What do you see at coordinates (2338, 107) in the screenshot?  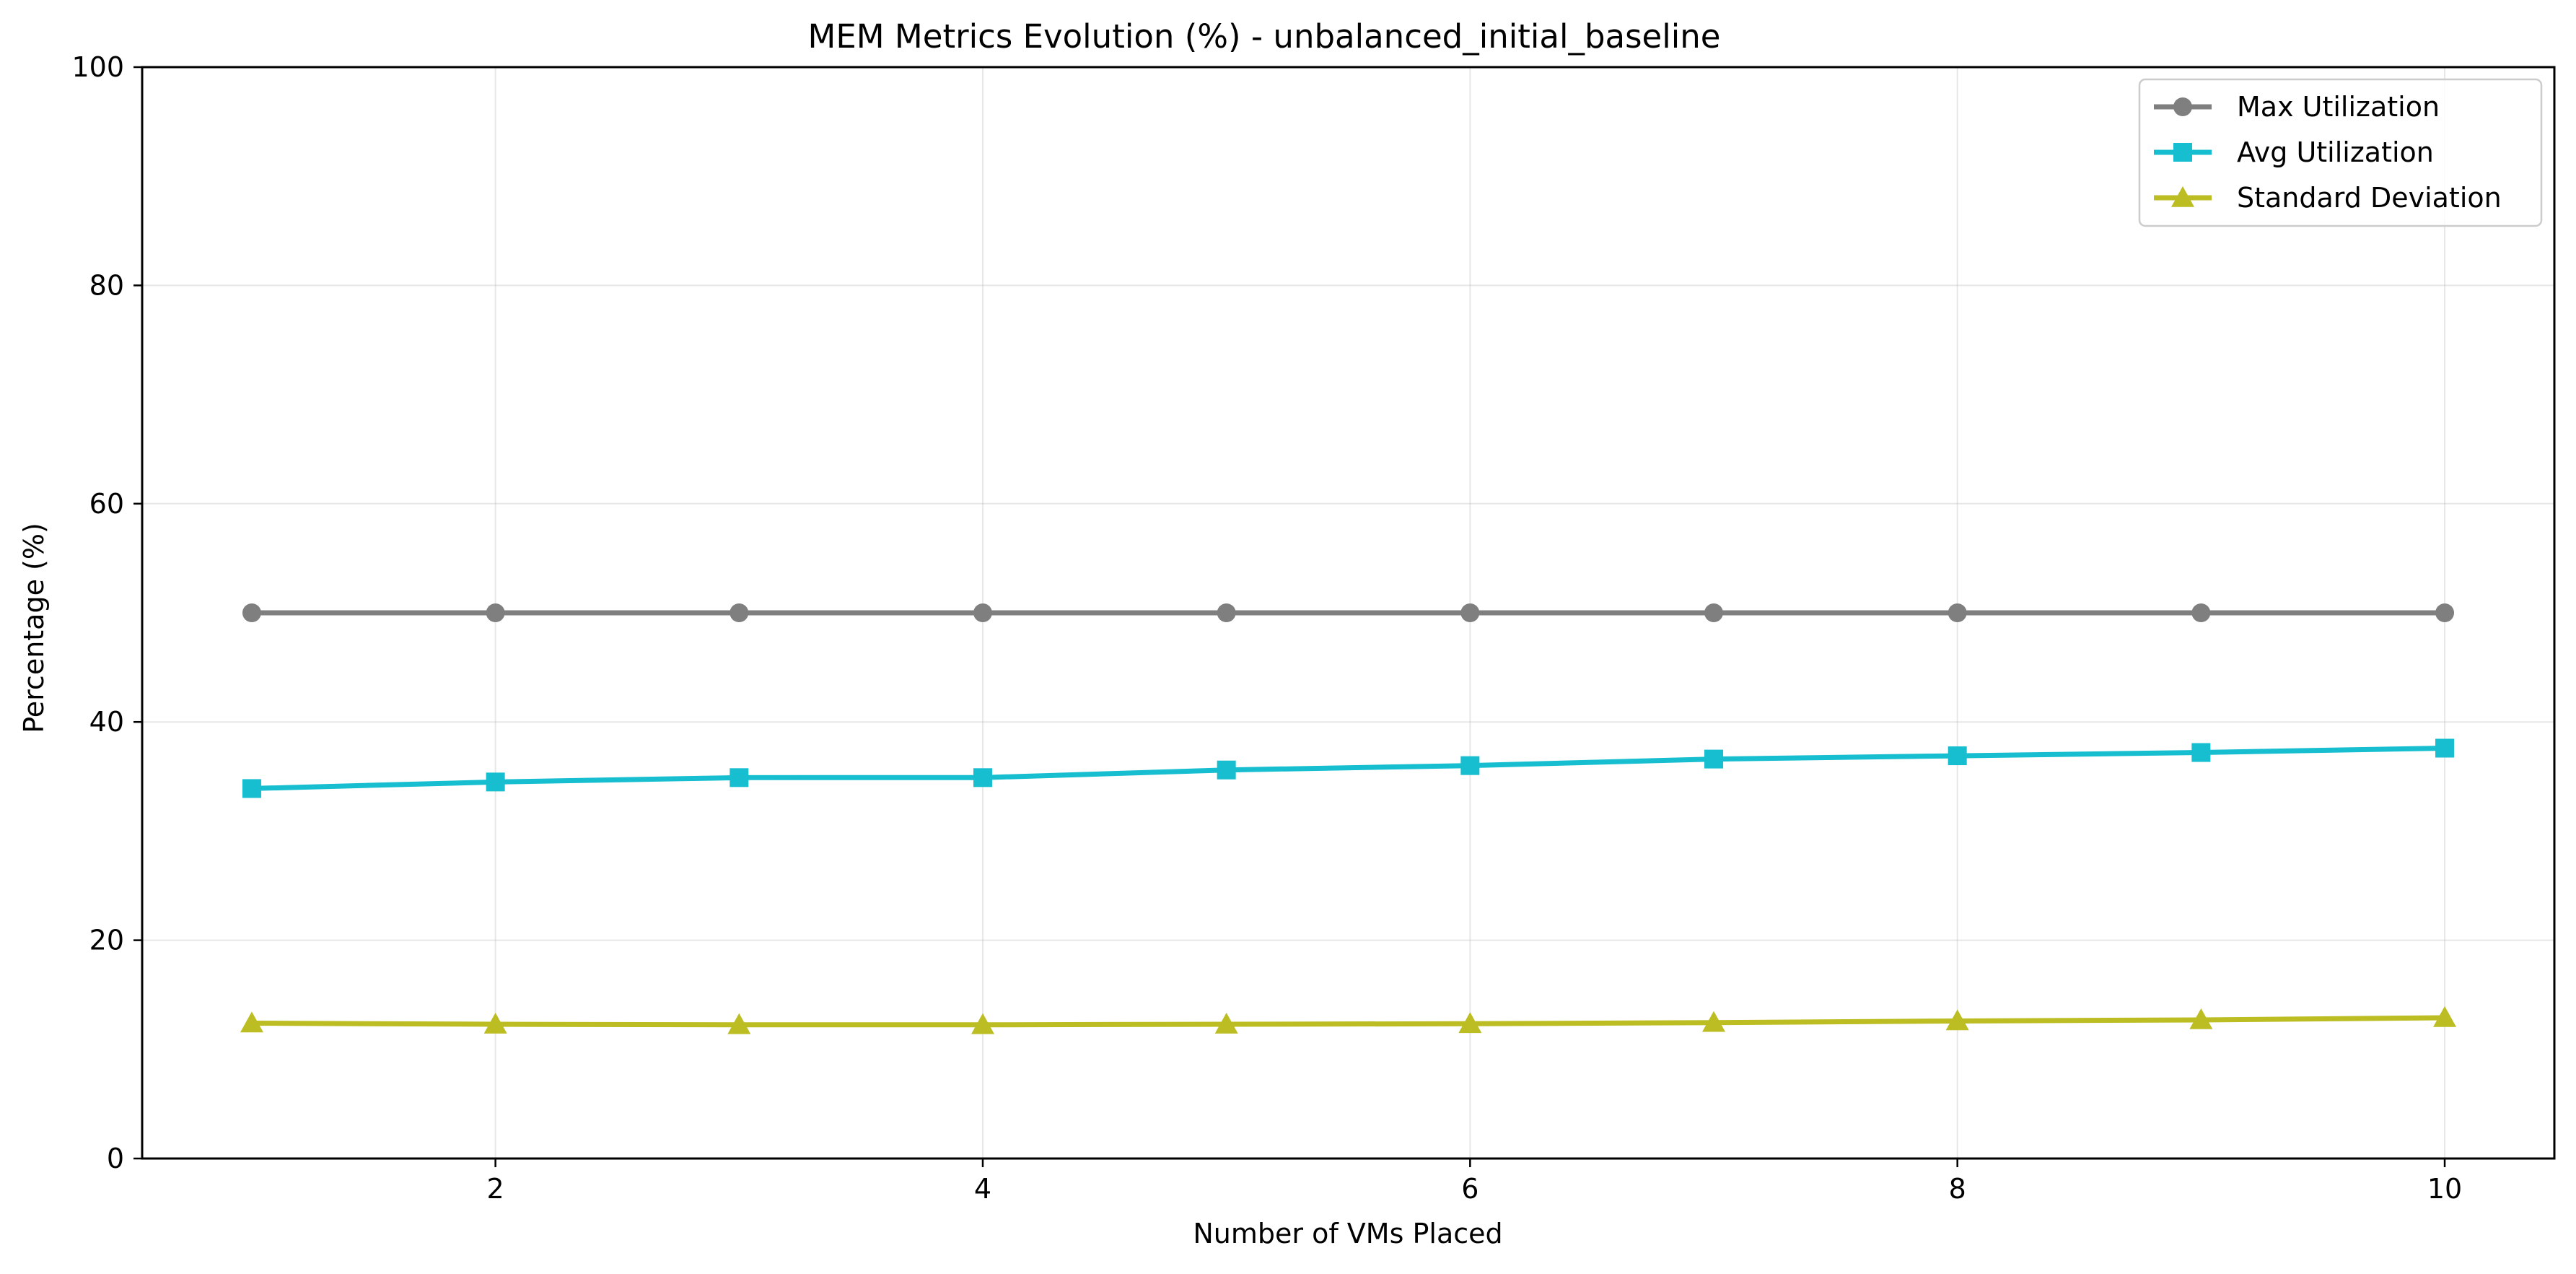 I see `legend-label: Max Utilization` at bounding box center [2338, 107].